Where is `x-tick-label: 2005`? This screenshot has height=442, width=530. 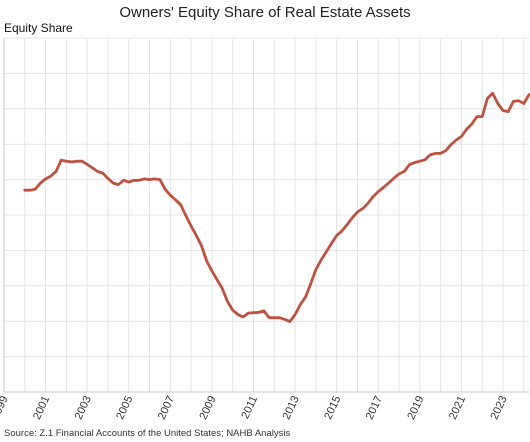 x-tick-label: 2005 is located at coordinates (124, 407).